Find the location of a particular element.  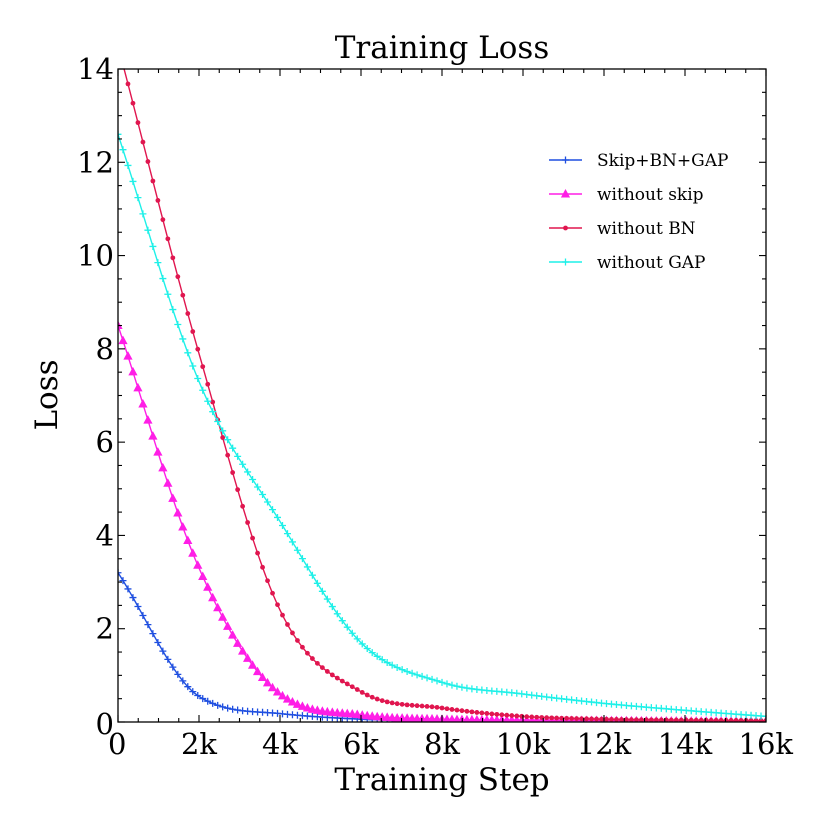

legend-marker is located at coordinates (565, 160).